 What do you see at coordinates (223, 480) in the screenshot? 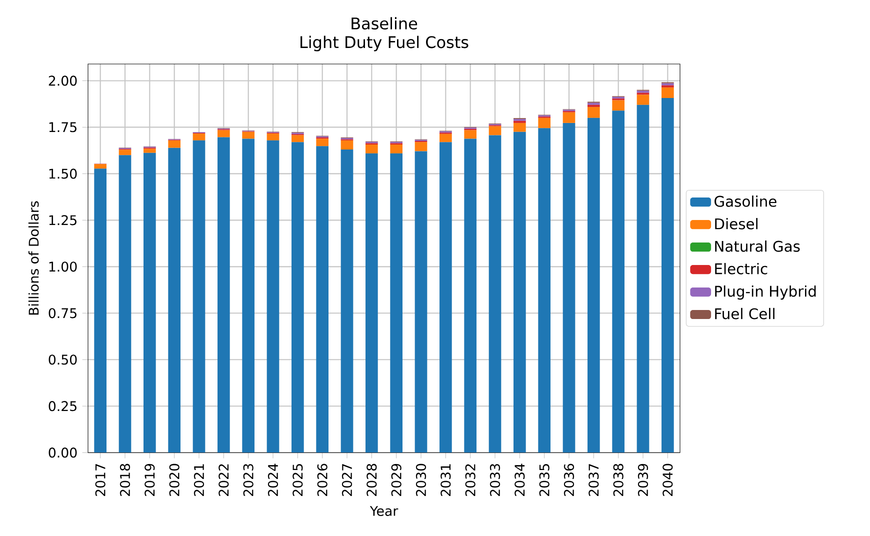
I see `x-tick-label: 2022` at bounding box center [223, 480].